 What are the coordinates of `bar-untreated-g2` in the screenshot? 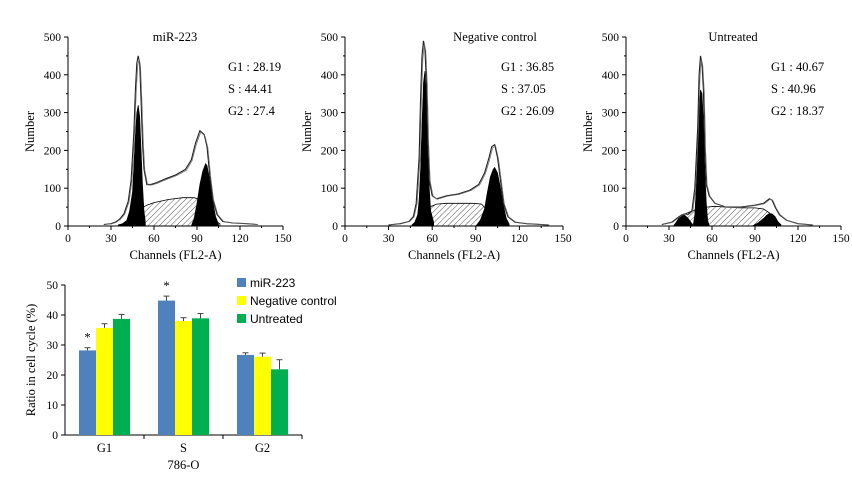 It's located at (279, 402).